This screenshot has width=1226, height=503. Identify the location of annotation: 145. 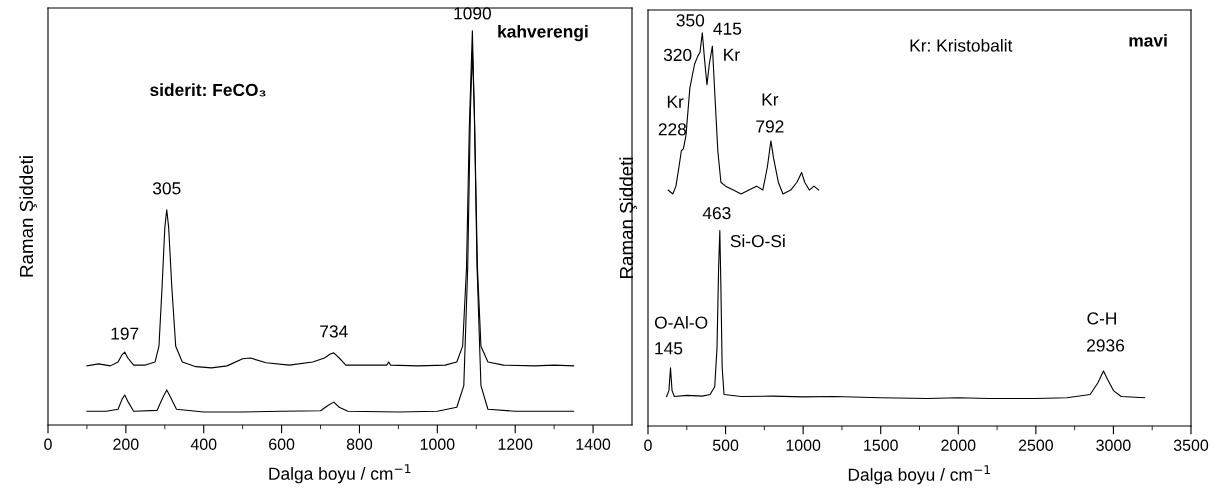
(669, 348).